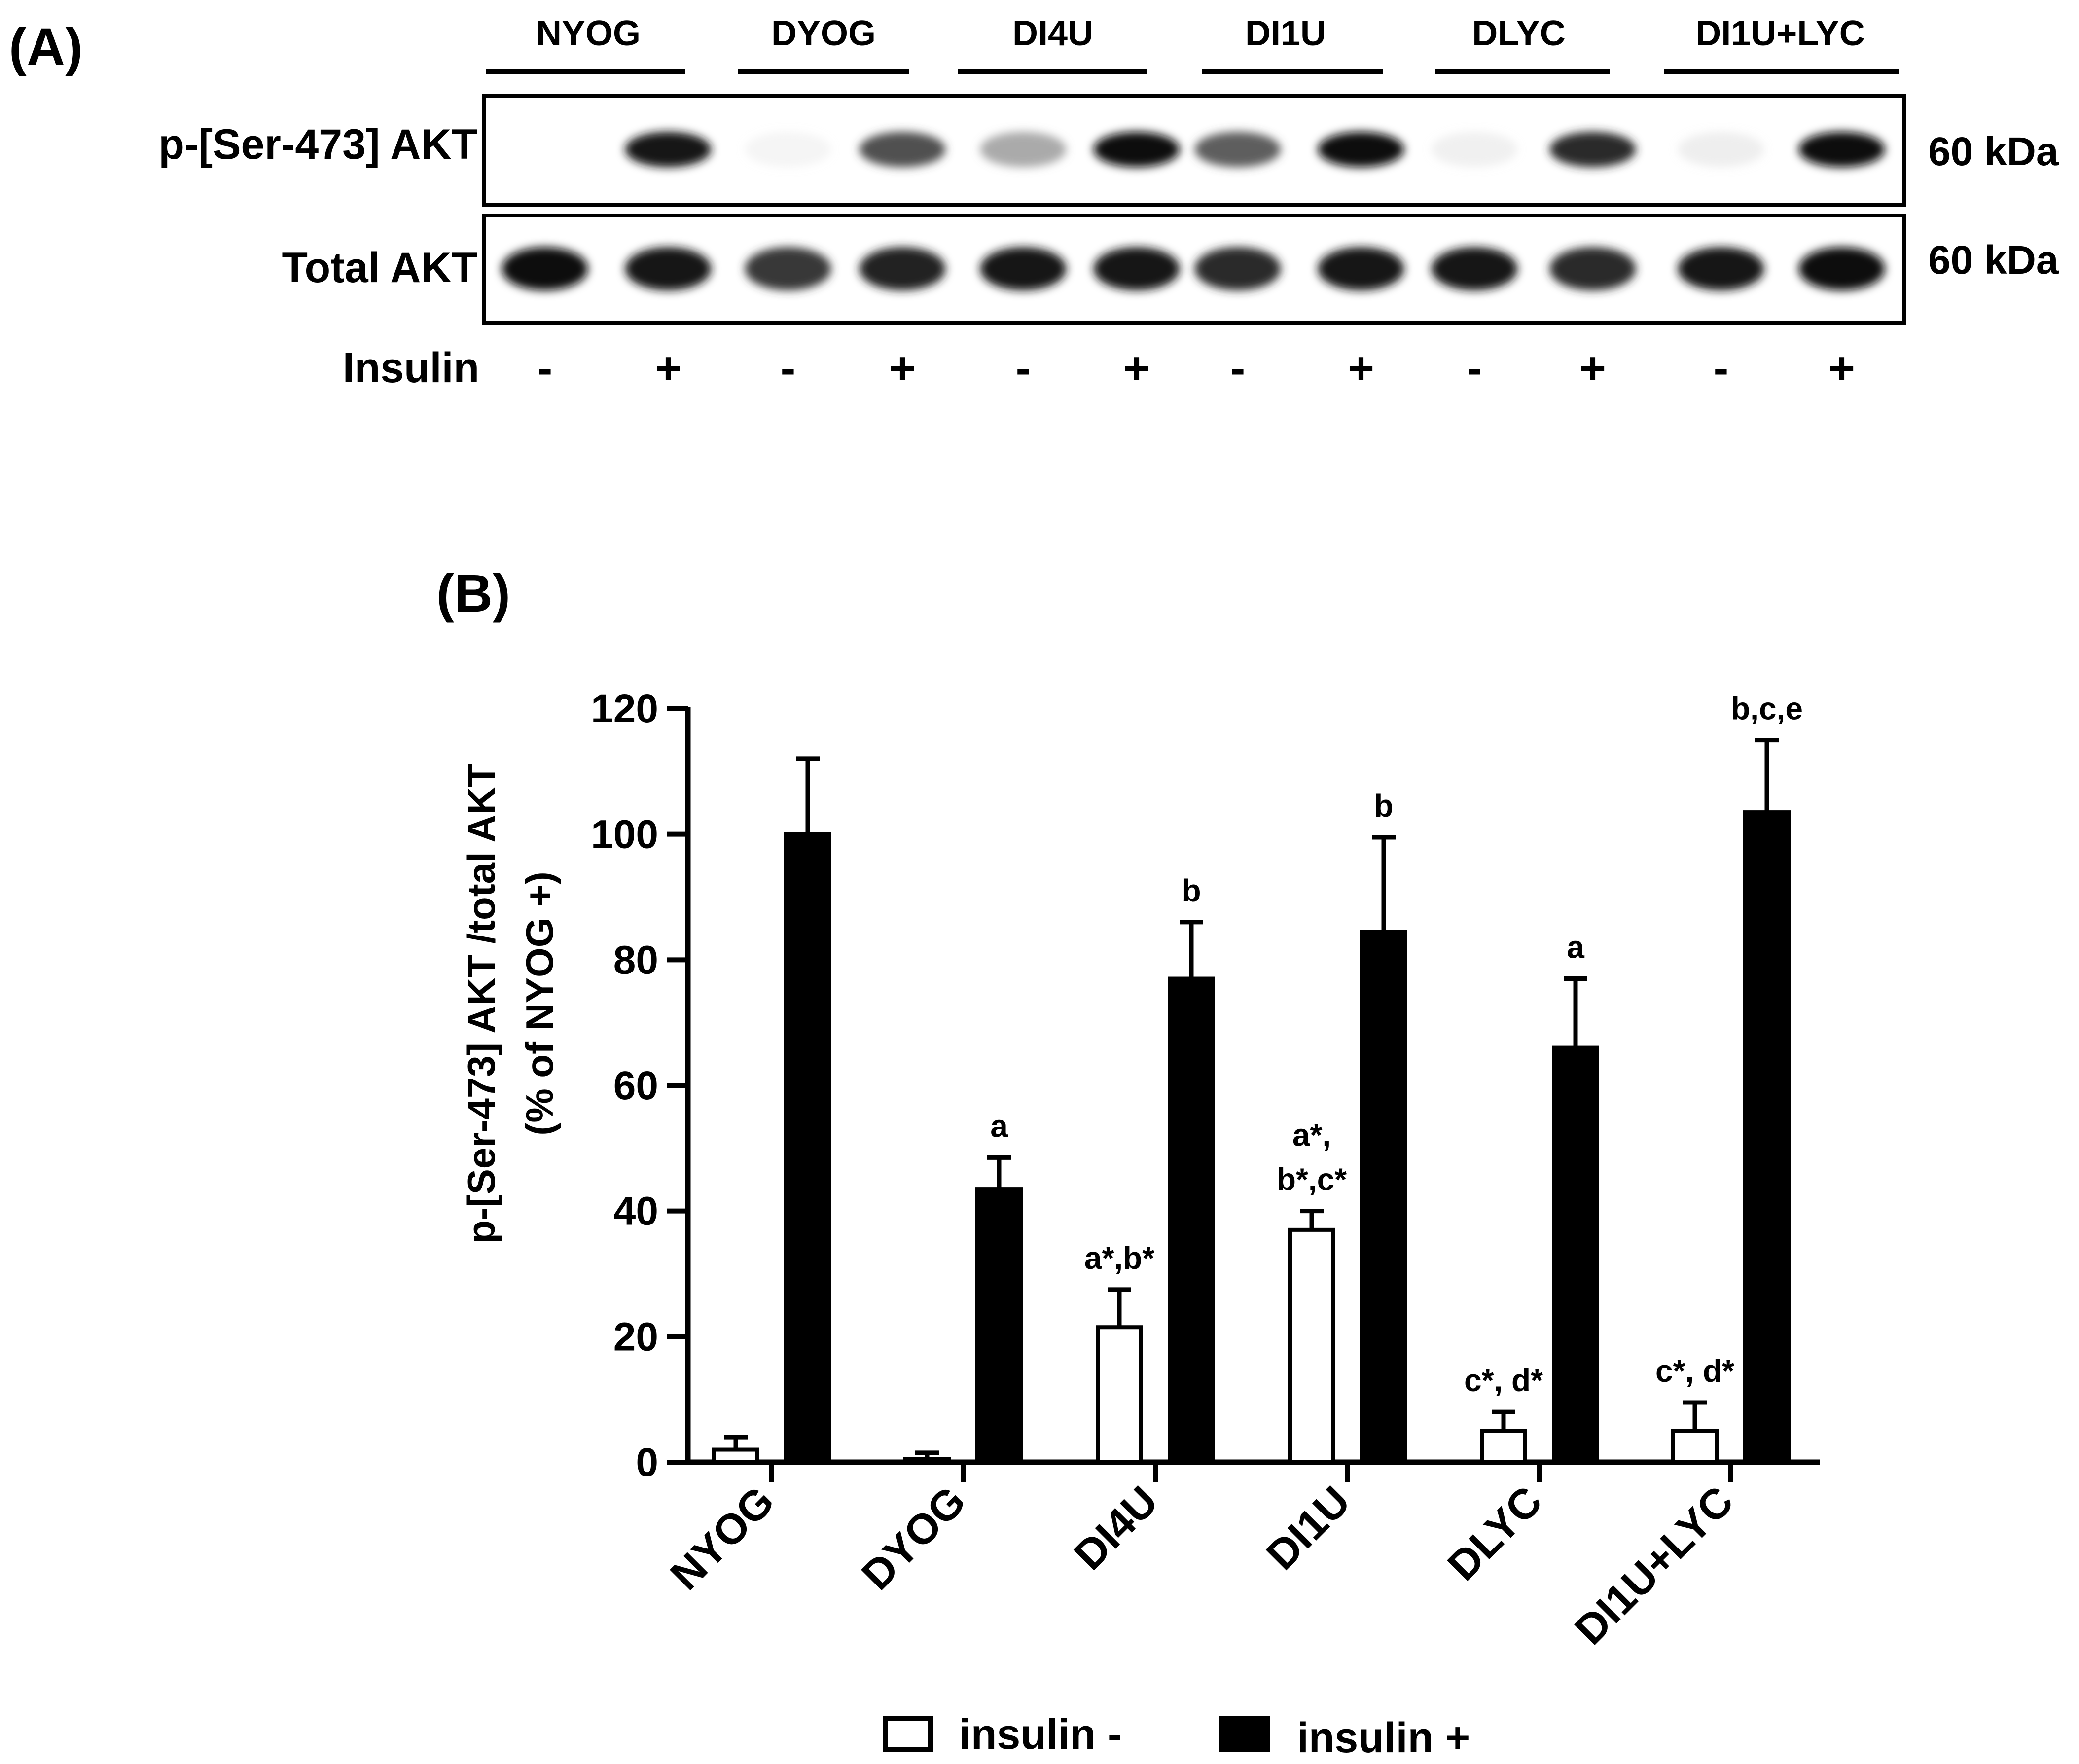 The width and height of the screenshot is (2079, 1764). Describe the element at coordinates (1767, 708) in the screenshot. I see `significance-label: b,c,e` at that location.